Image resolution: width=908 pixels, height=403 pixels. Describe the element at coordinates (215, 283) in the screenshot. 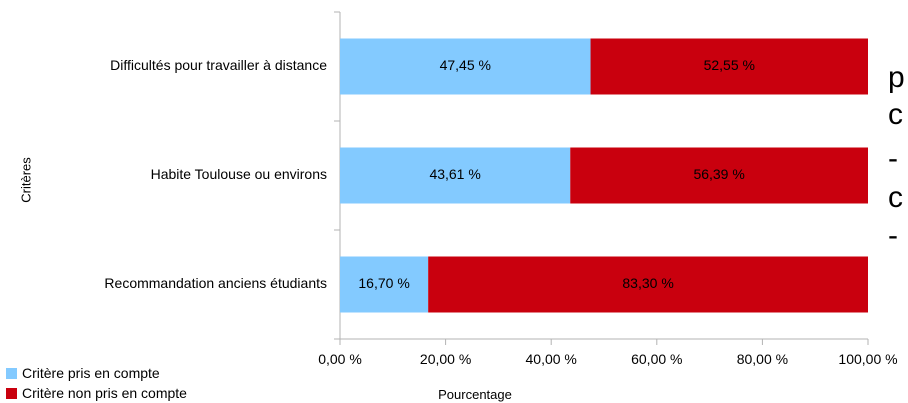

I see `category-label: Recommandation anciens étudiants` at that location.